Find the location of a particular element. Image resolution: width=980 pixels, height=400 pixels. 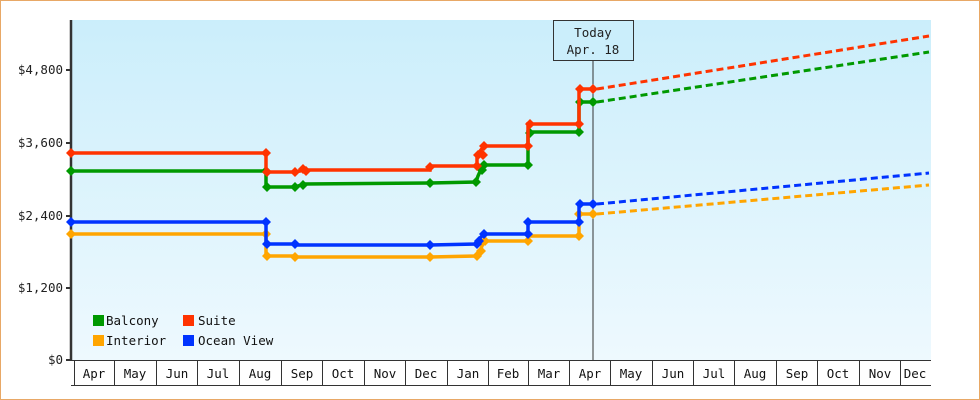

ocean-view-swatch-icon is located at coordinates (188, 340).